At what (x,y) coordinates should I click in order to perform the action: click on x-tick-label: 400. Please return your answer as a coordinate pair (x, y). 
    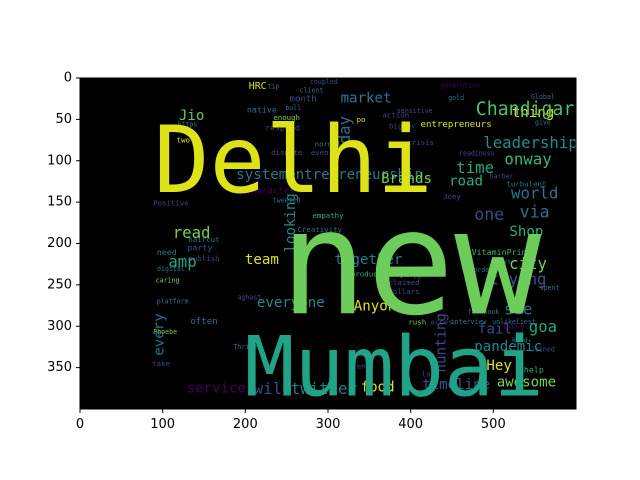
    Looking at the image, I should click on (410, 424).